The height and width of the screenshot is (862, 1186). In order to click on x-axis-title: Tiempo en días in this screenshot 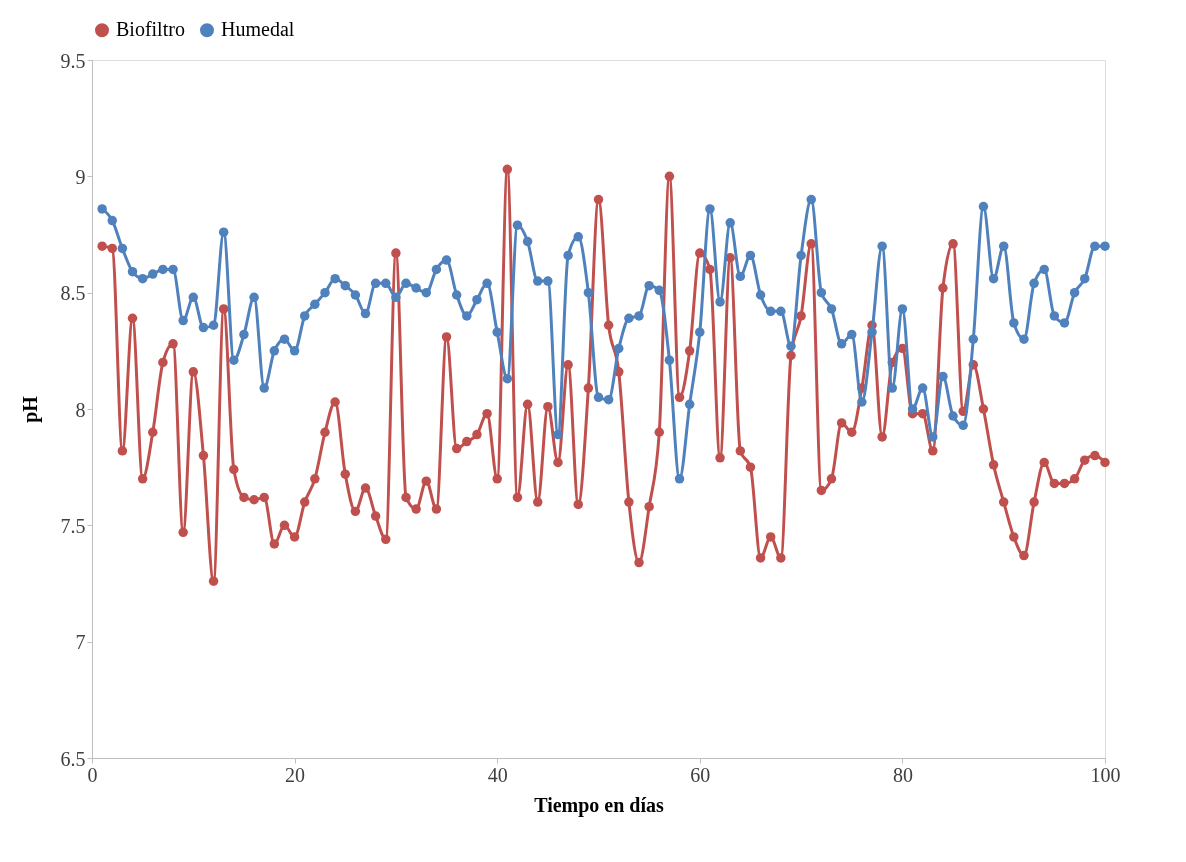, I will do `click(599, 805)`.